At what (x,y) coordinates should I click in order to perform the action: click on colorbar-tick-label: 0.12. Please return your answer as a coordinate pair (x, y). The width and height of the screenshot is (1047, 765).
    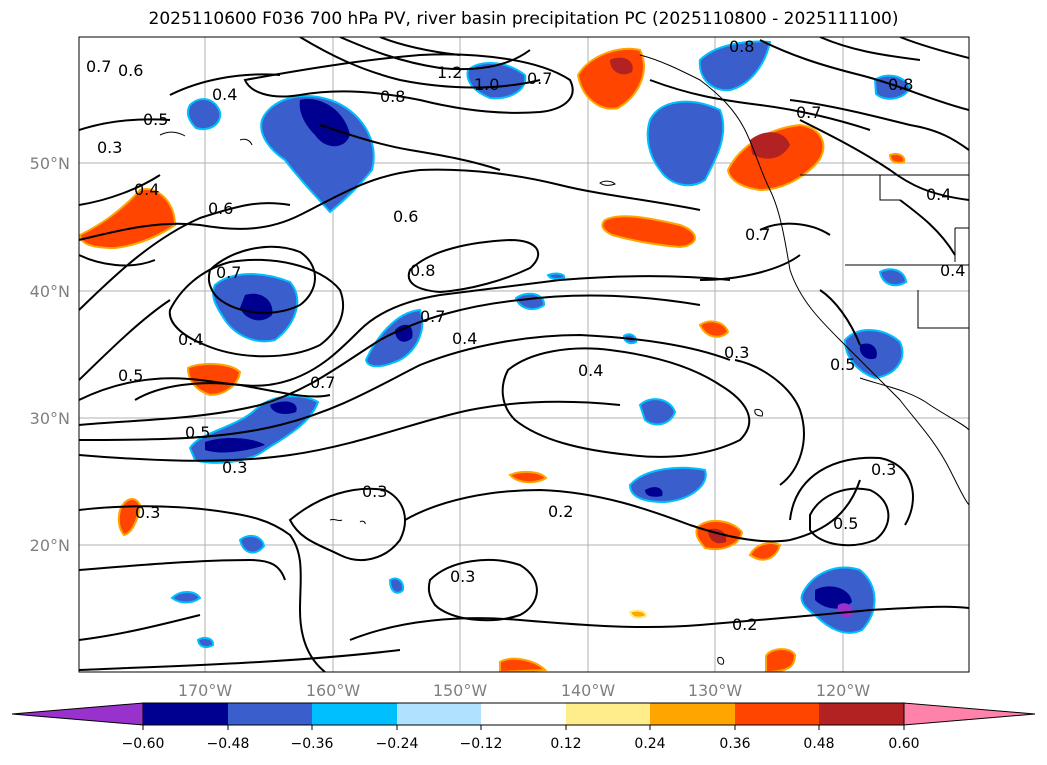
    Looking at the image, I should click on (565, 744).